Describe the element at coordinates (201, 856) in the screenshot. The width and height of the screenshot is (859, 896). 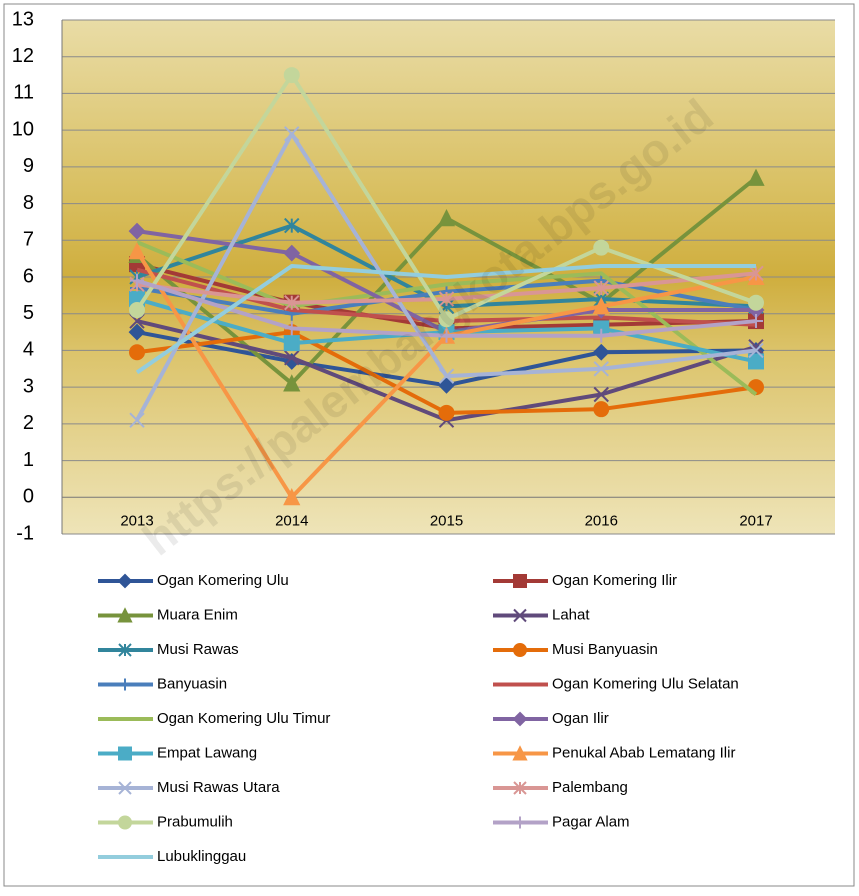
I see `legend-label: Lubuklinggau` at that location.